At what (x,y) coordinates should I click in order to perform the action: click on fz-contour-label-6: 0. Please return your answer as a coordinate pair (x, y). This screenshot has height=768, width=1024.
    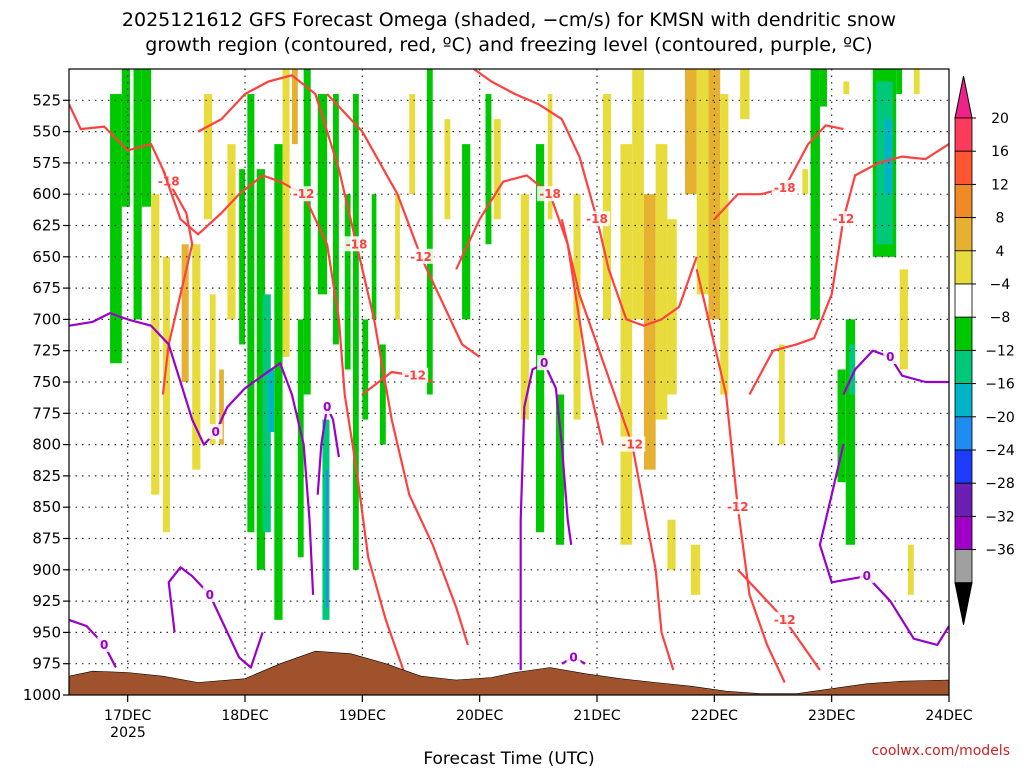
    Looking at the image, I should click on (867, 576).